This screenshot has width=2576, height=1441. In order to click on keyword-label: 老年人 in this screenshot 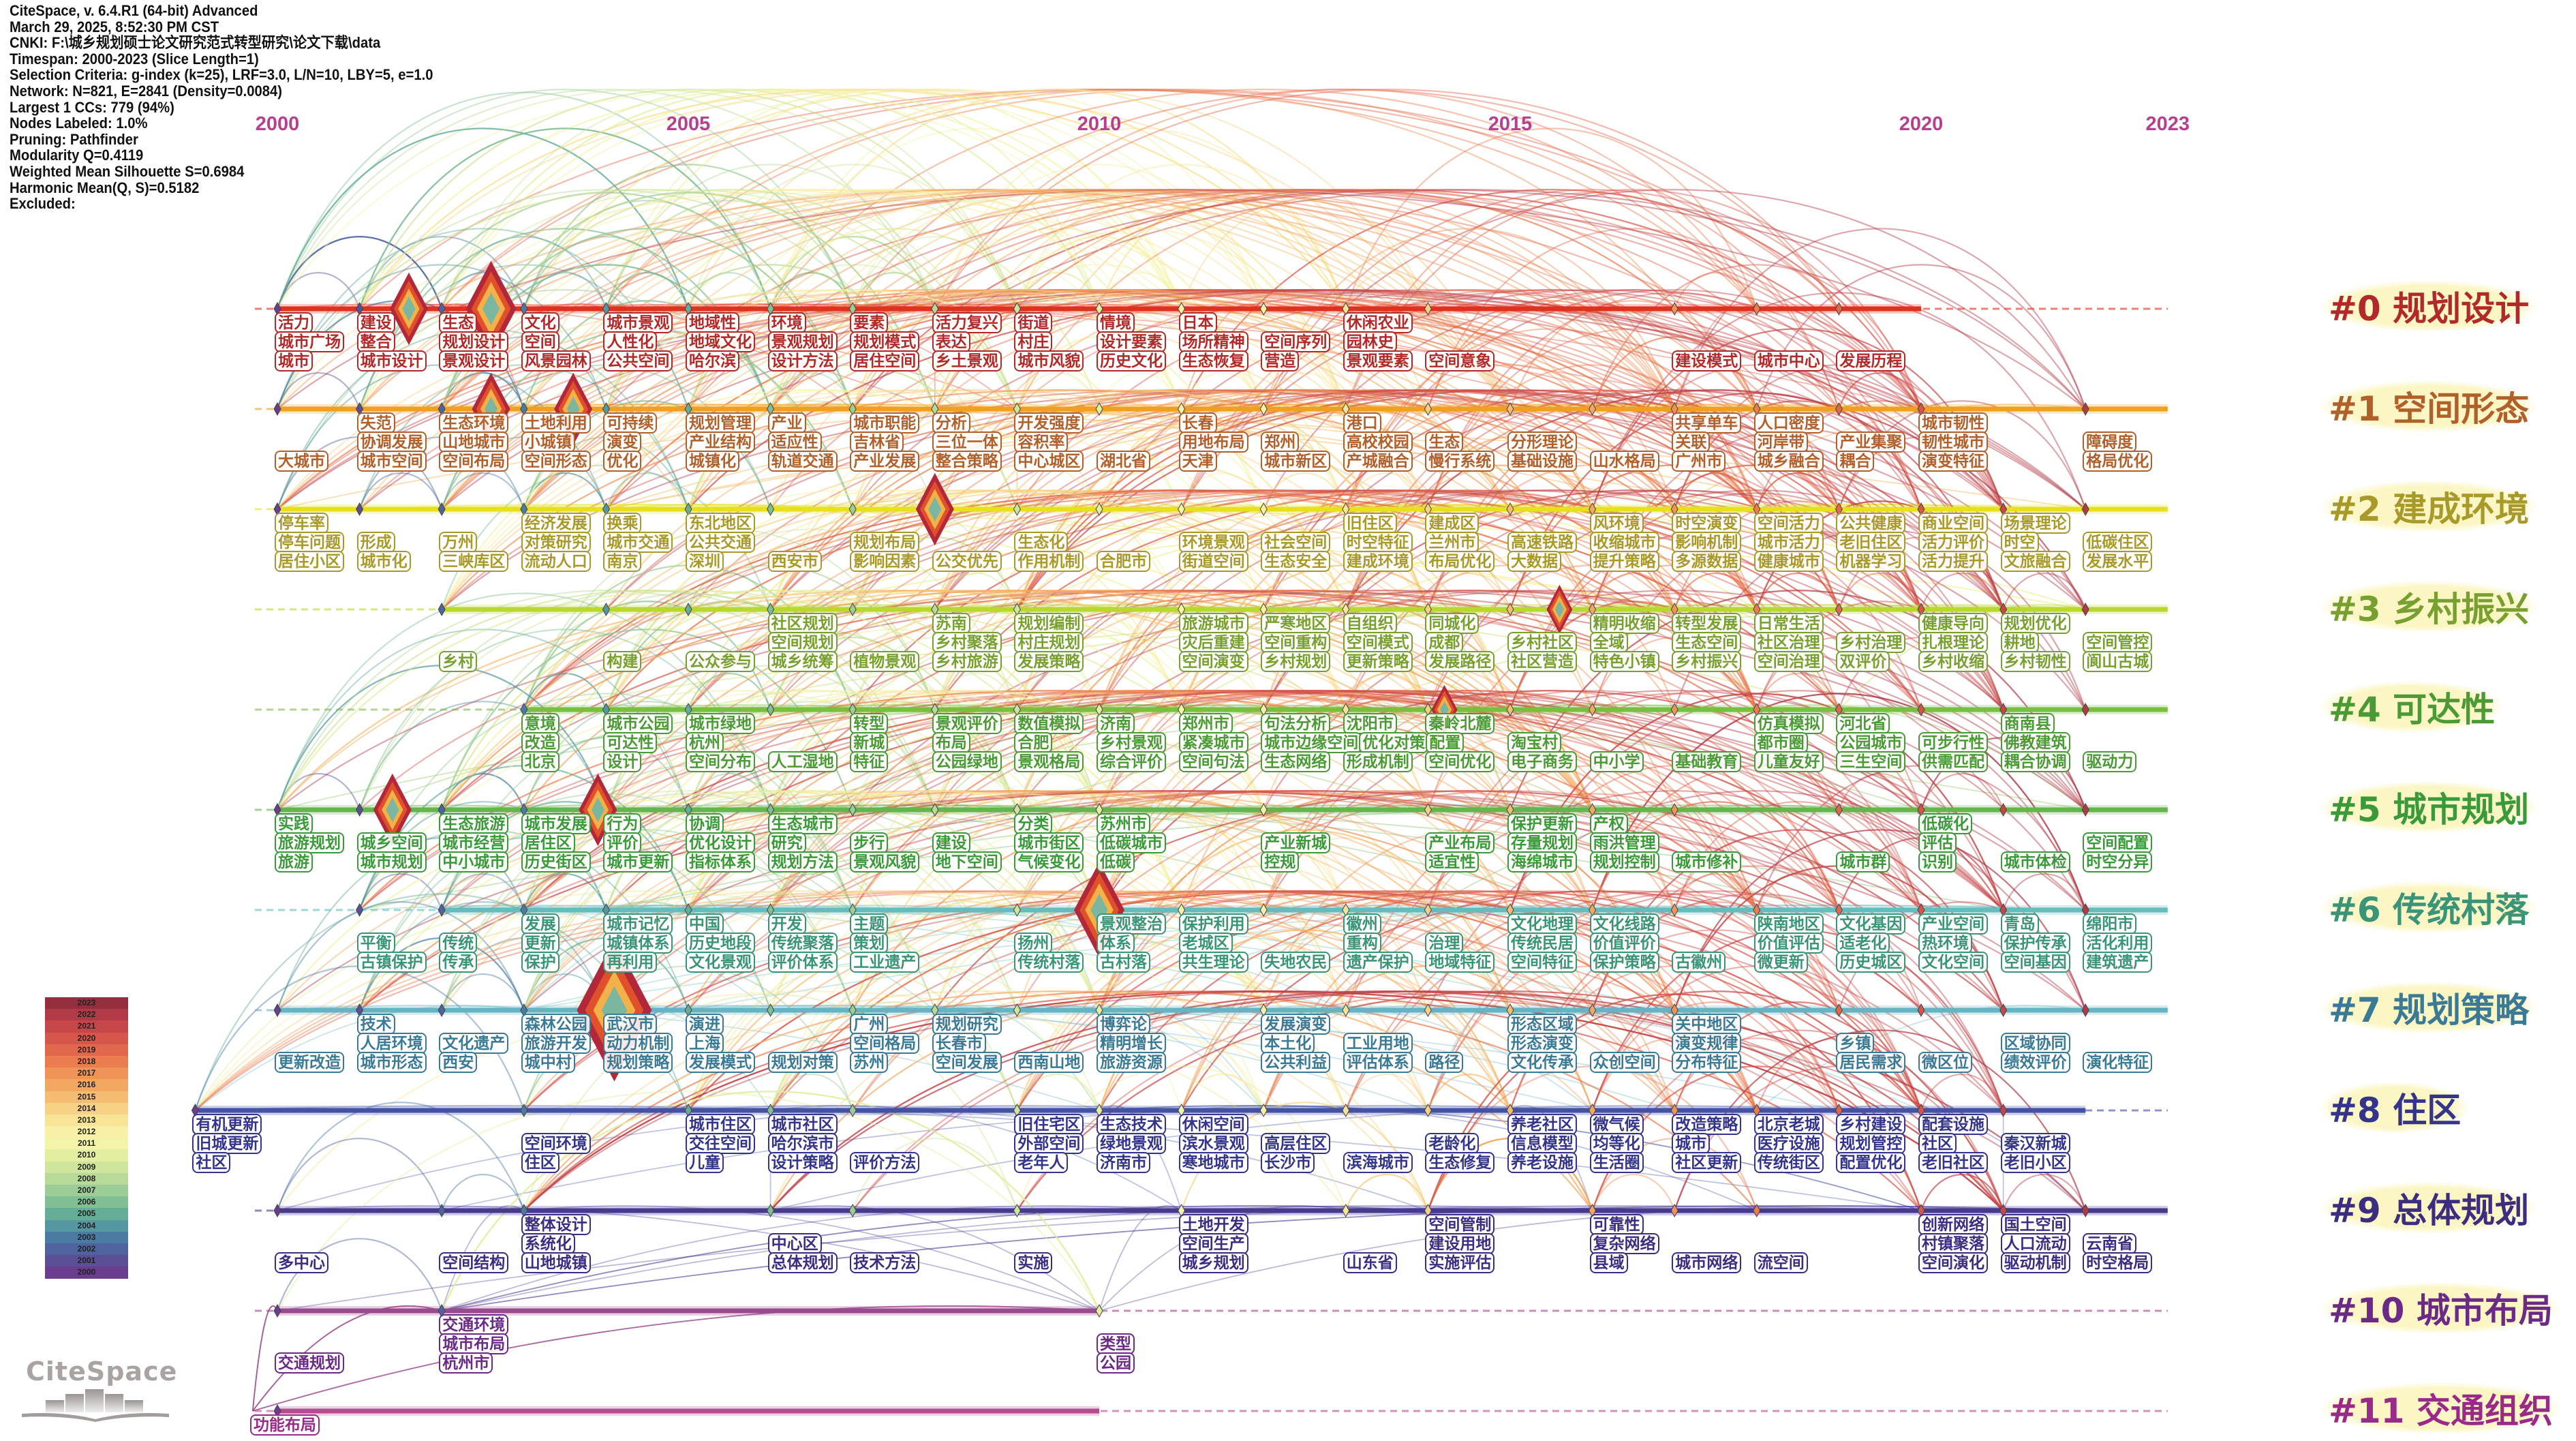, I will do `click(1041, 1162)`.